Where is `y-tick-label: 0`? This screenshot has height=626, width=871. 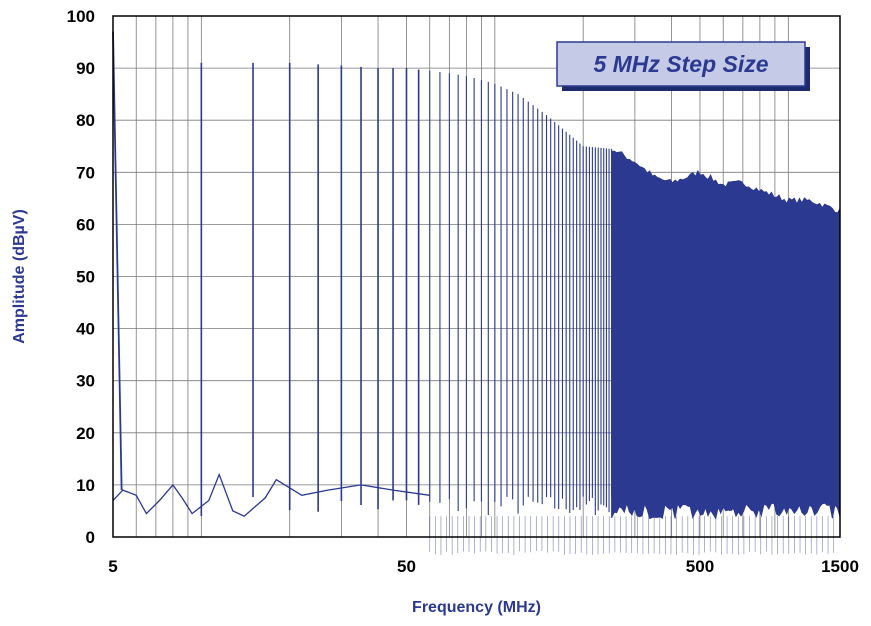 y-tick-label: 0 is located at coordinates (90, 537).